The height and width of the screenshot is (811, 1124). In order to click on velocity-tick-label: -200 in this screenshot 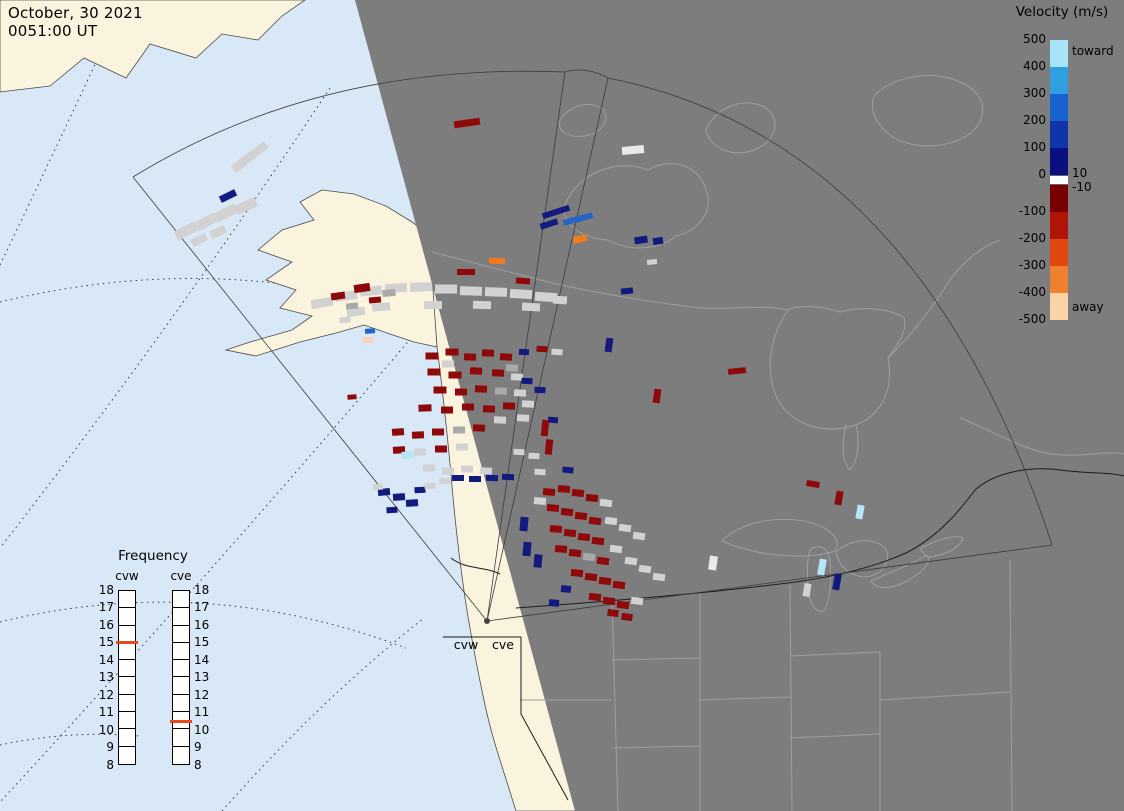, I will do `click(1032, 238)`.